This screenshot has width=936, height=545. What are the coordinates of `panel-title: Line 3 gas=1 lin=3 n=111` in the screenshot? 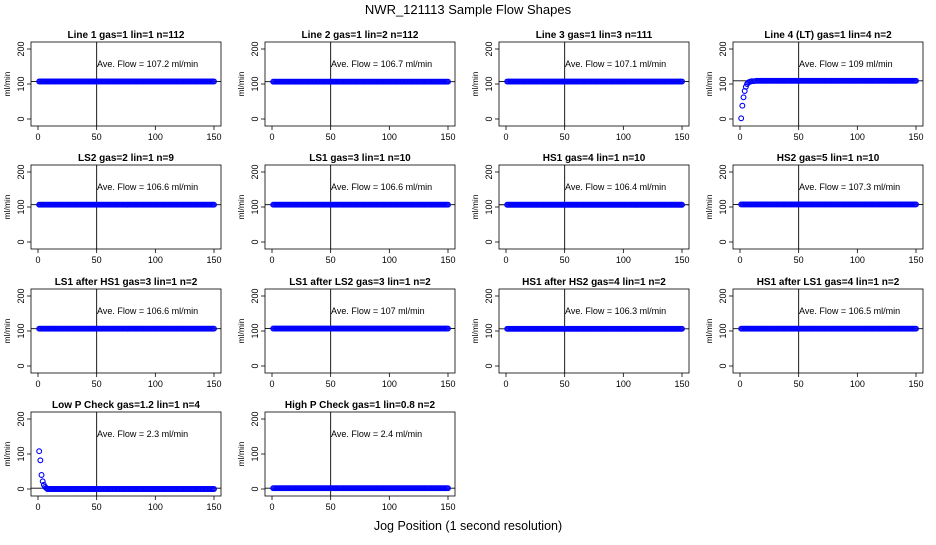 It's located at (594, 35).